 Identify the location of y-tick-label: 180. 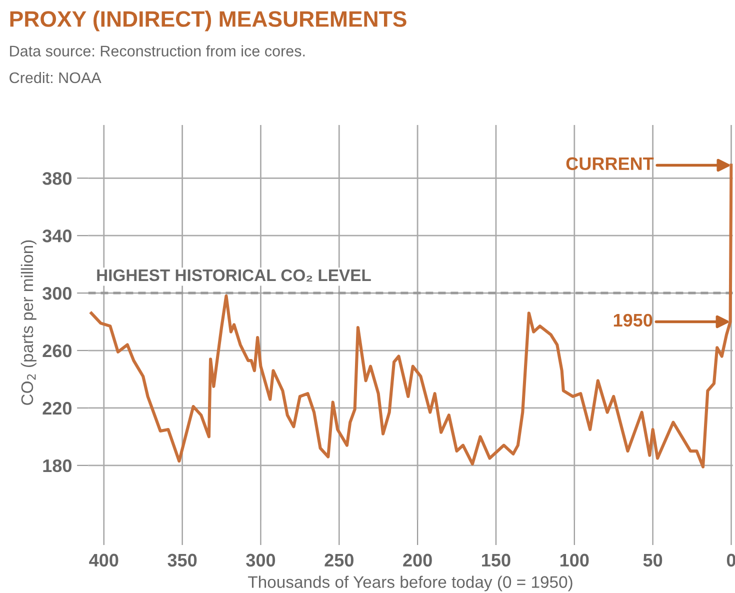
(57, 465).